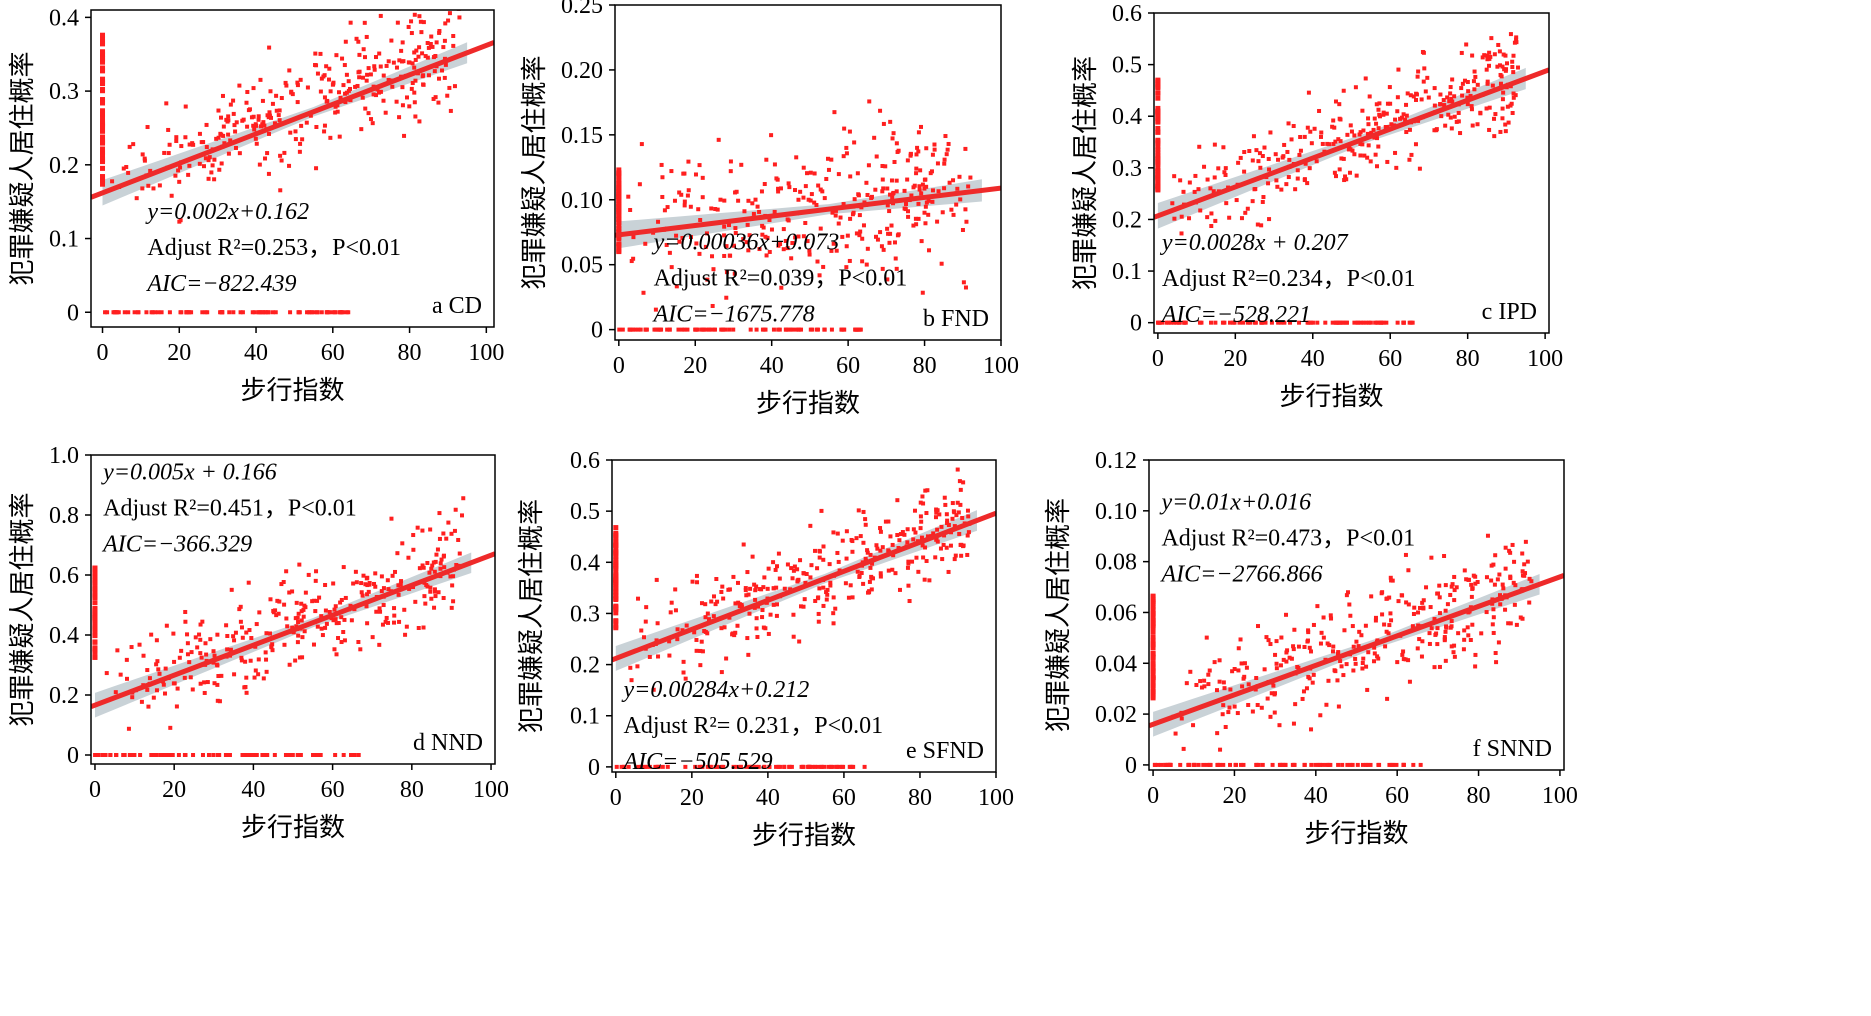 The height and width of the screenshot is (1016, 1871). I want to click on x-axis-label: 步行指数, so click(804, 836).